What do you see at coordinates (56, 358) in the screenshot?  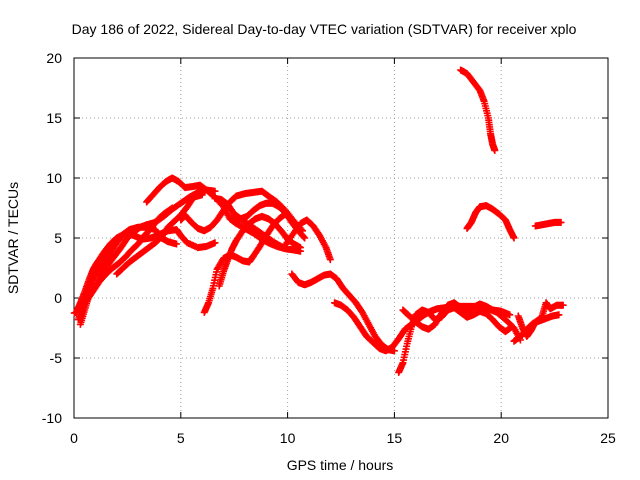 I see `y-tick-label: -5` at bounding box center [56, 358].